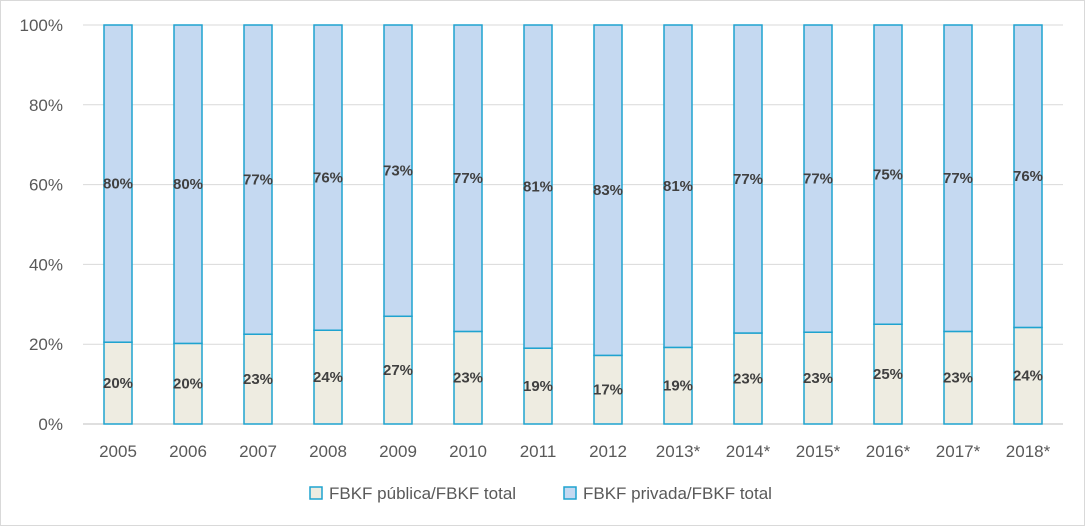 Image resolution: width=1085 pixels, height=527 pixels. Describe the element at coordinates (46, 105) in the screenshot. I see `y-tick-label: 80%` at that location.